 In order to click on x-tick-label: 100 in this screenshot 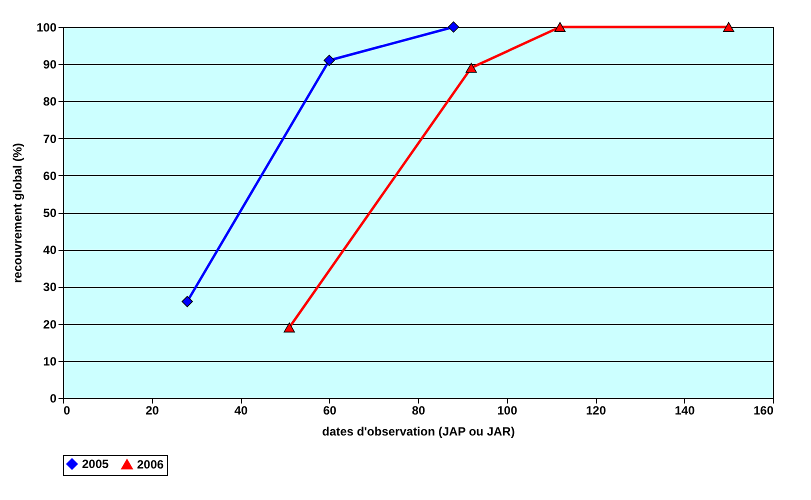, I will do `click(507, 411)`.